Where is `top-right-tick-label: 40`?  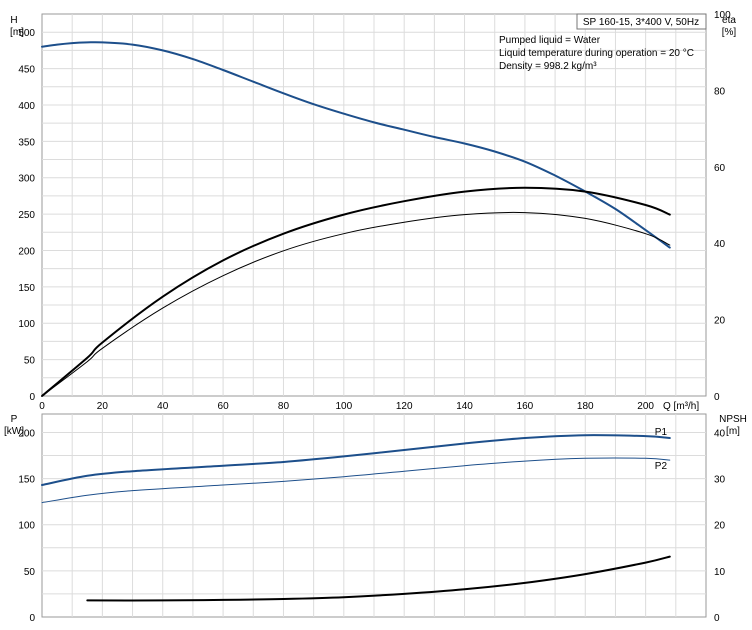 top-right-tick-label: 40 is located at coordinates (720, 244).